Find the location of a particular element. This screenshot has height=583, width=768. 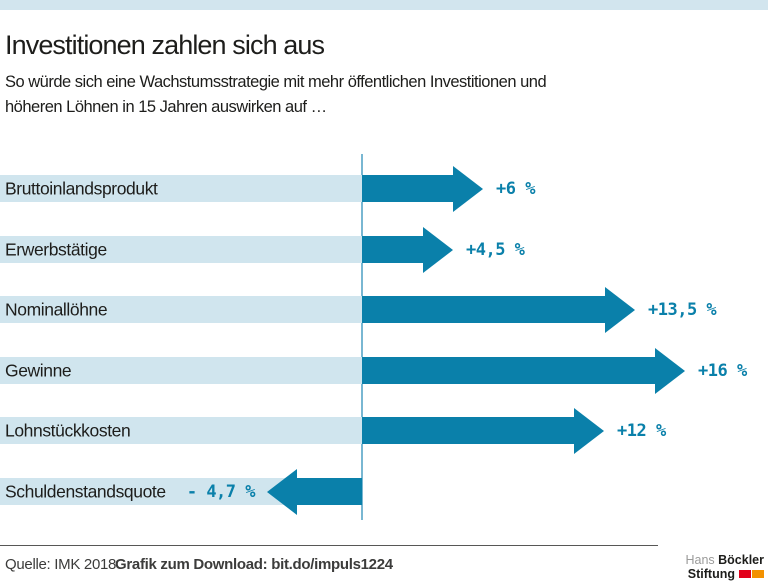

hans-boeckler-stiftung-logo: Hans Böckler Stiftung is located at coordinates (724, 567).